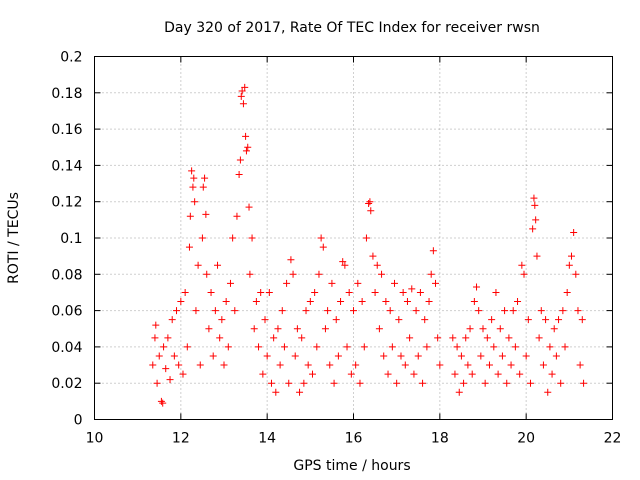  I want to click on y-tick-label: 0.14, so click(66, 166).